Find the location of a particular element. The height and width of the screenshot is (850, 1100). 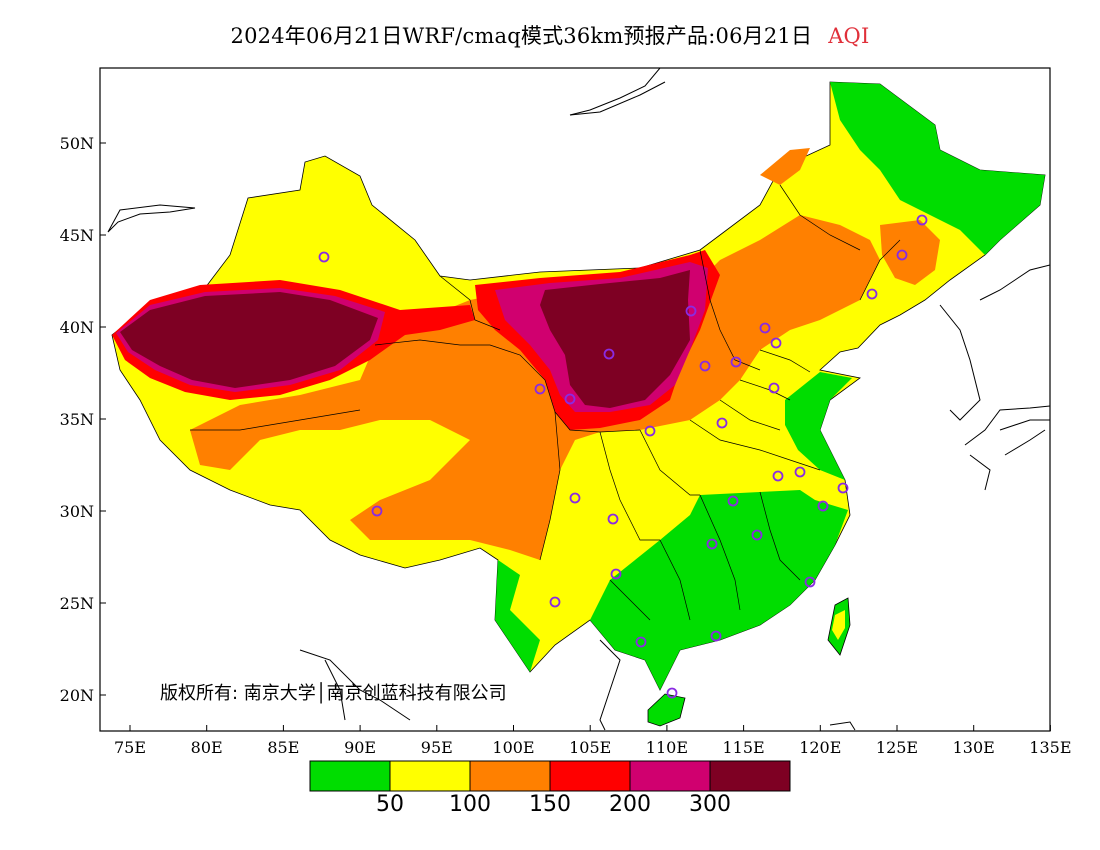

good-aqi-southwest is located at coordinates (517, 616).